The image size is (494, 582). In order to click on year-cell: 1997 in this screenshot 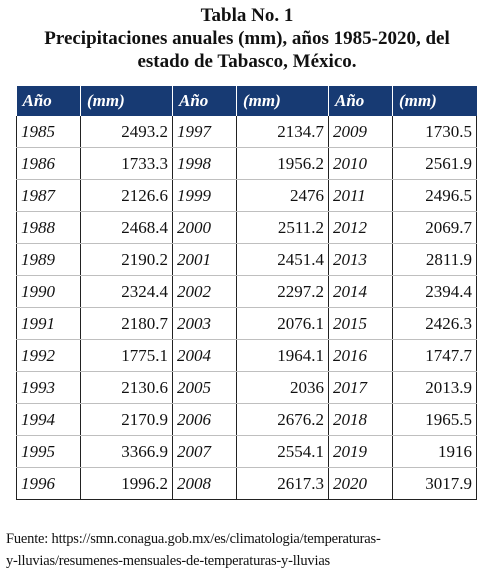, I will do `click(204, 132)`.